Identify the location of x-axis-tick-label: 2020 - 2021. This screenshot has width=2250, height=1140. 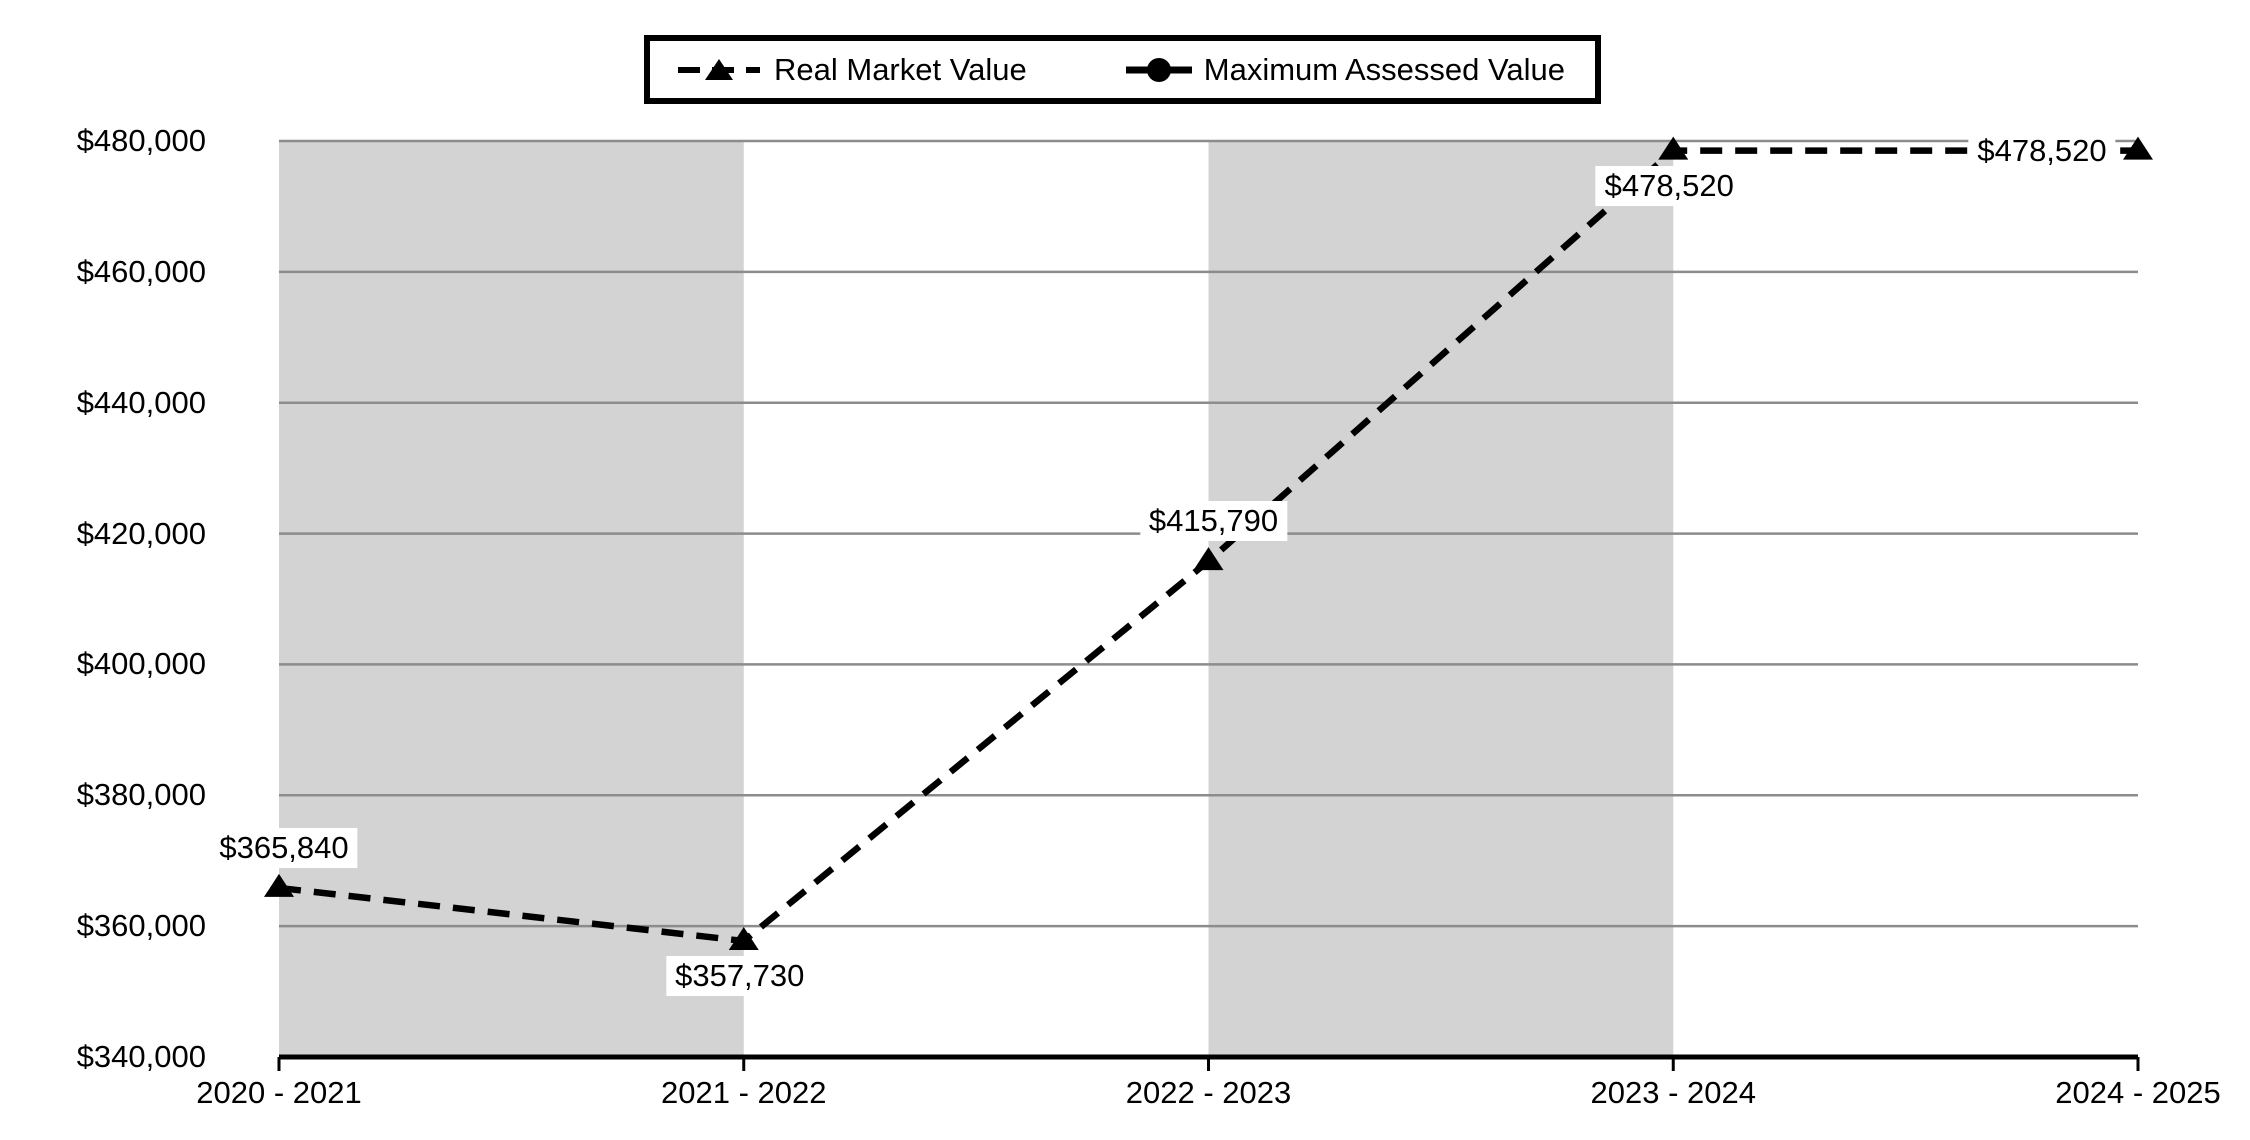
(279, 1092).